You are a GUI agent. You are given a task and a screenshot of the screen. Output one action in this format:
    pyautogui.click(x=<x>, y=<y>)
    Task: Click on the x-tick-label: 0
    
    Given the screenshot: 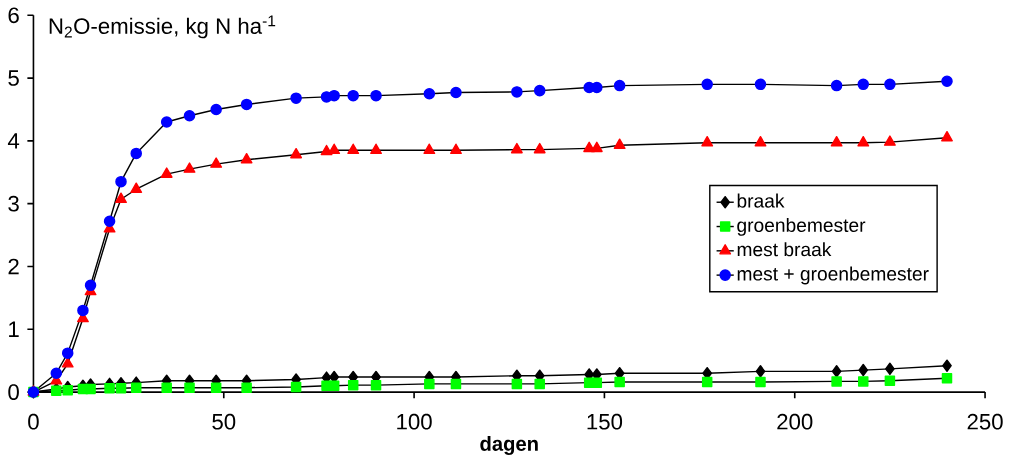 What is the action you would take?
    pyautogui.click(x=33, y=421)
    